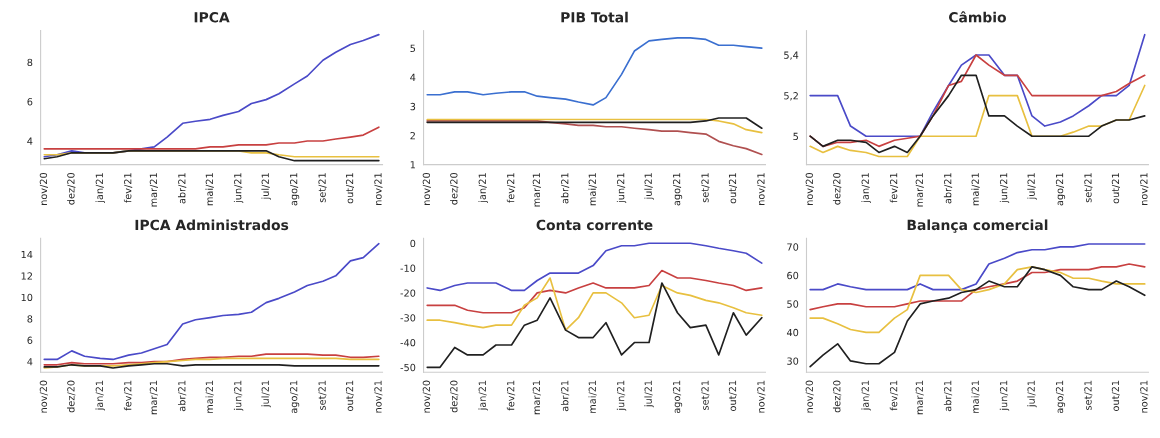 Image resolution: width=1160 pixels, height=438 pixels. Describe the element at coordinates (793, 275) in the screenshot. I see `y-tick-label: 60` at that location.